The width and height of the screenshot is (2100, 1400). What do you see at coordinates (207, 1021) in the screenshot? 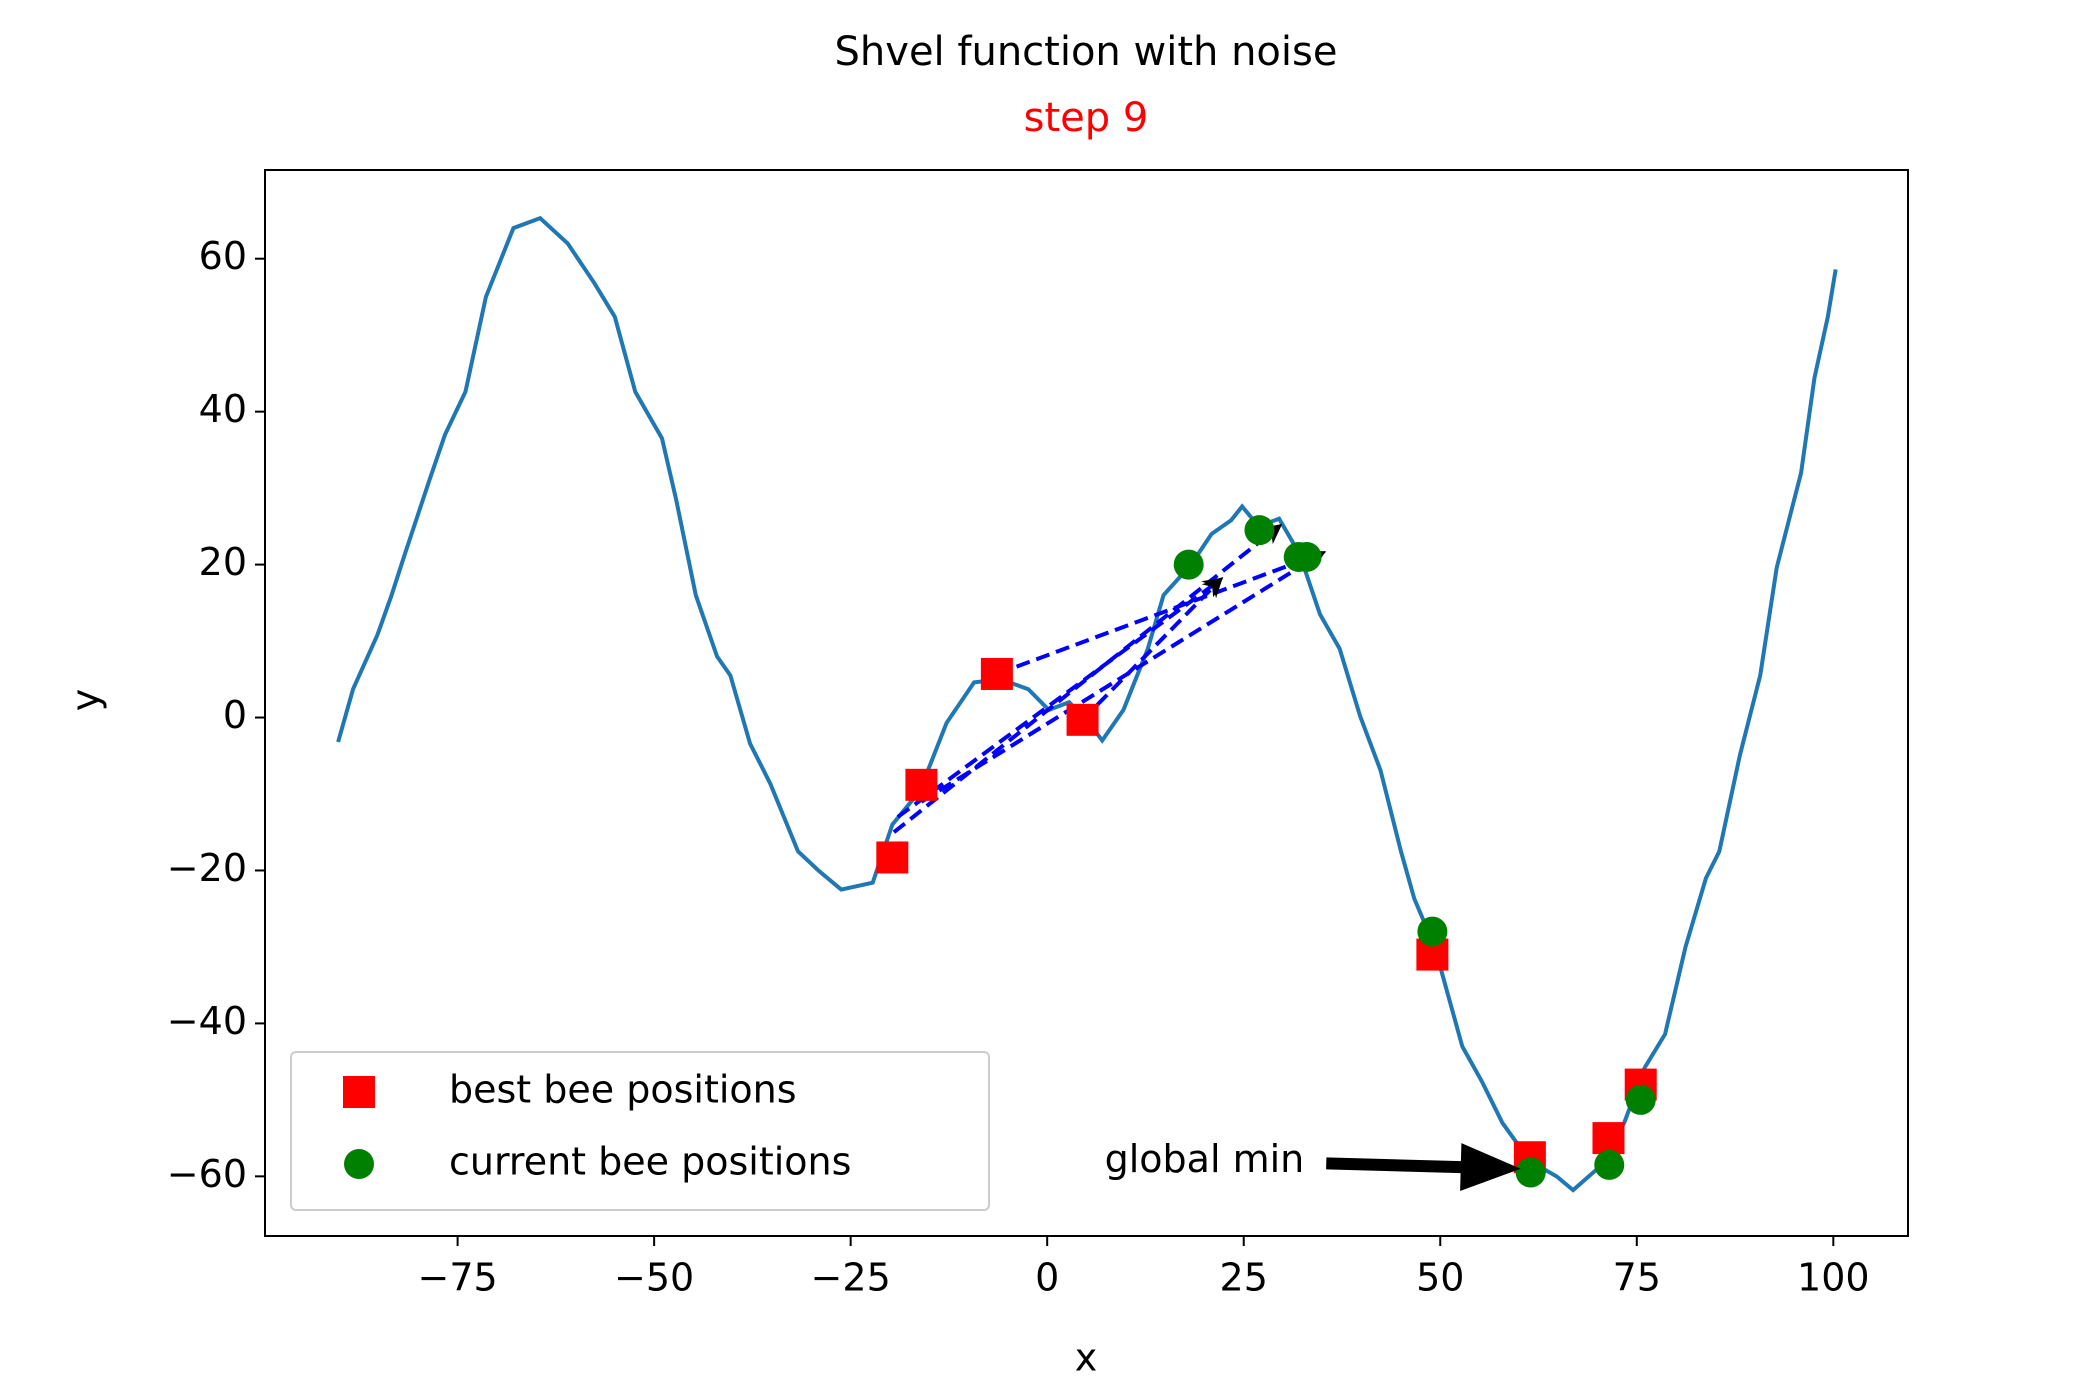
I see `y-tick-label: −40` at bounding box center [207, 1021].